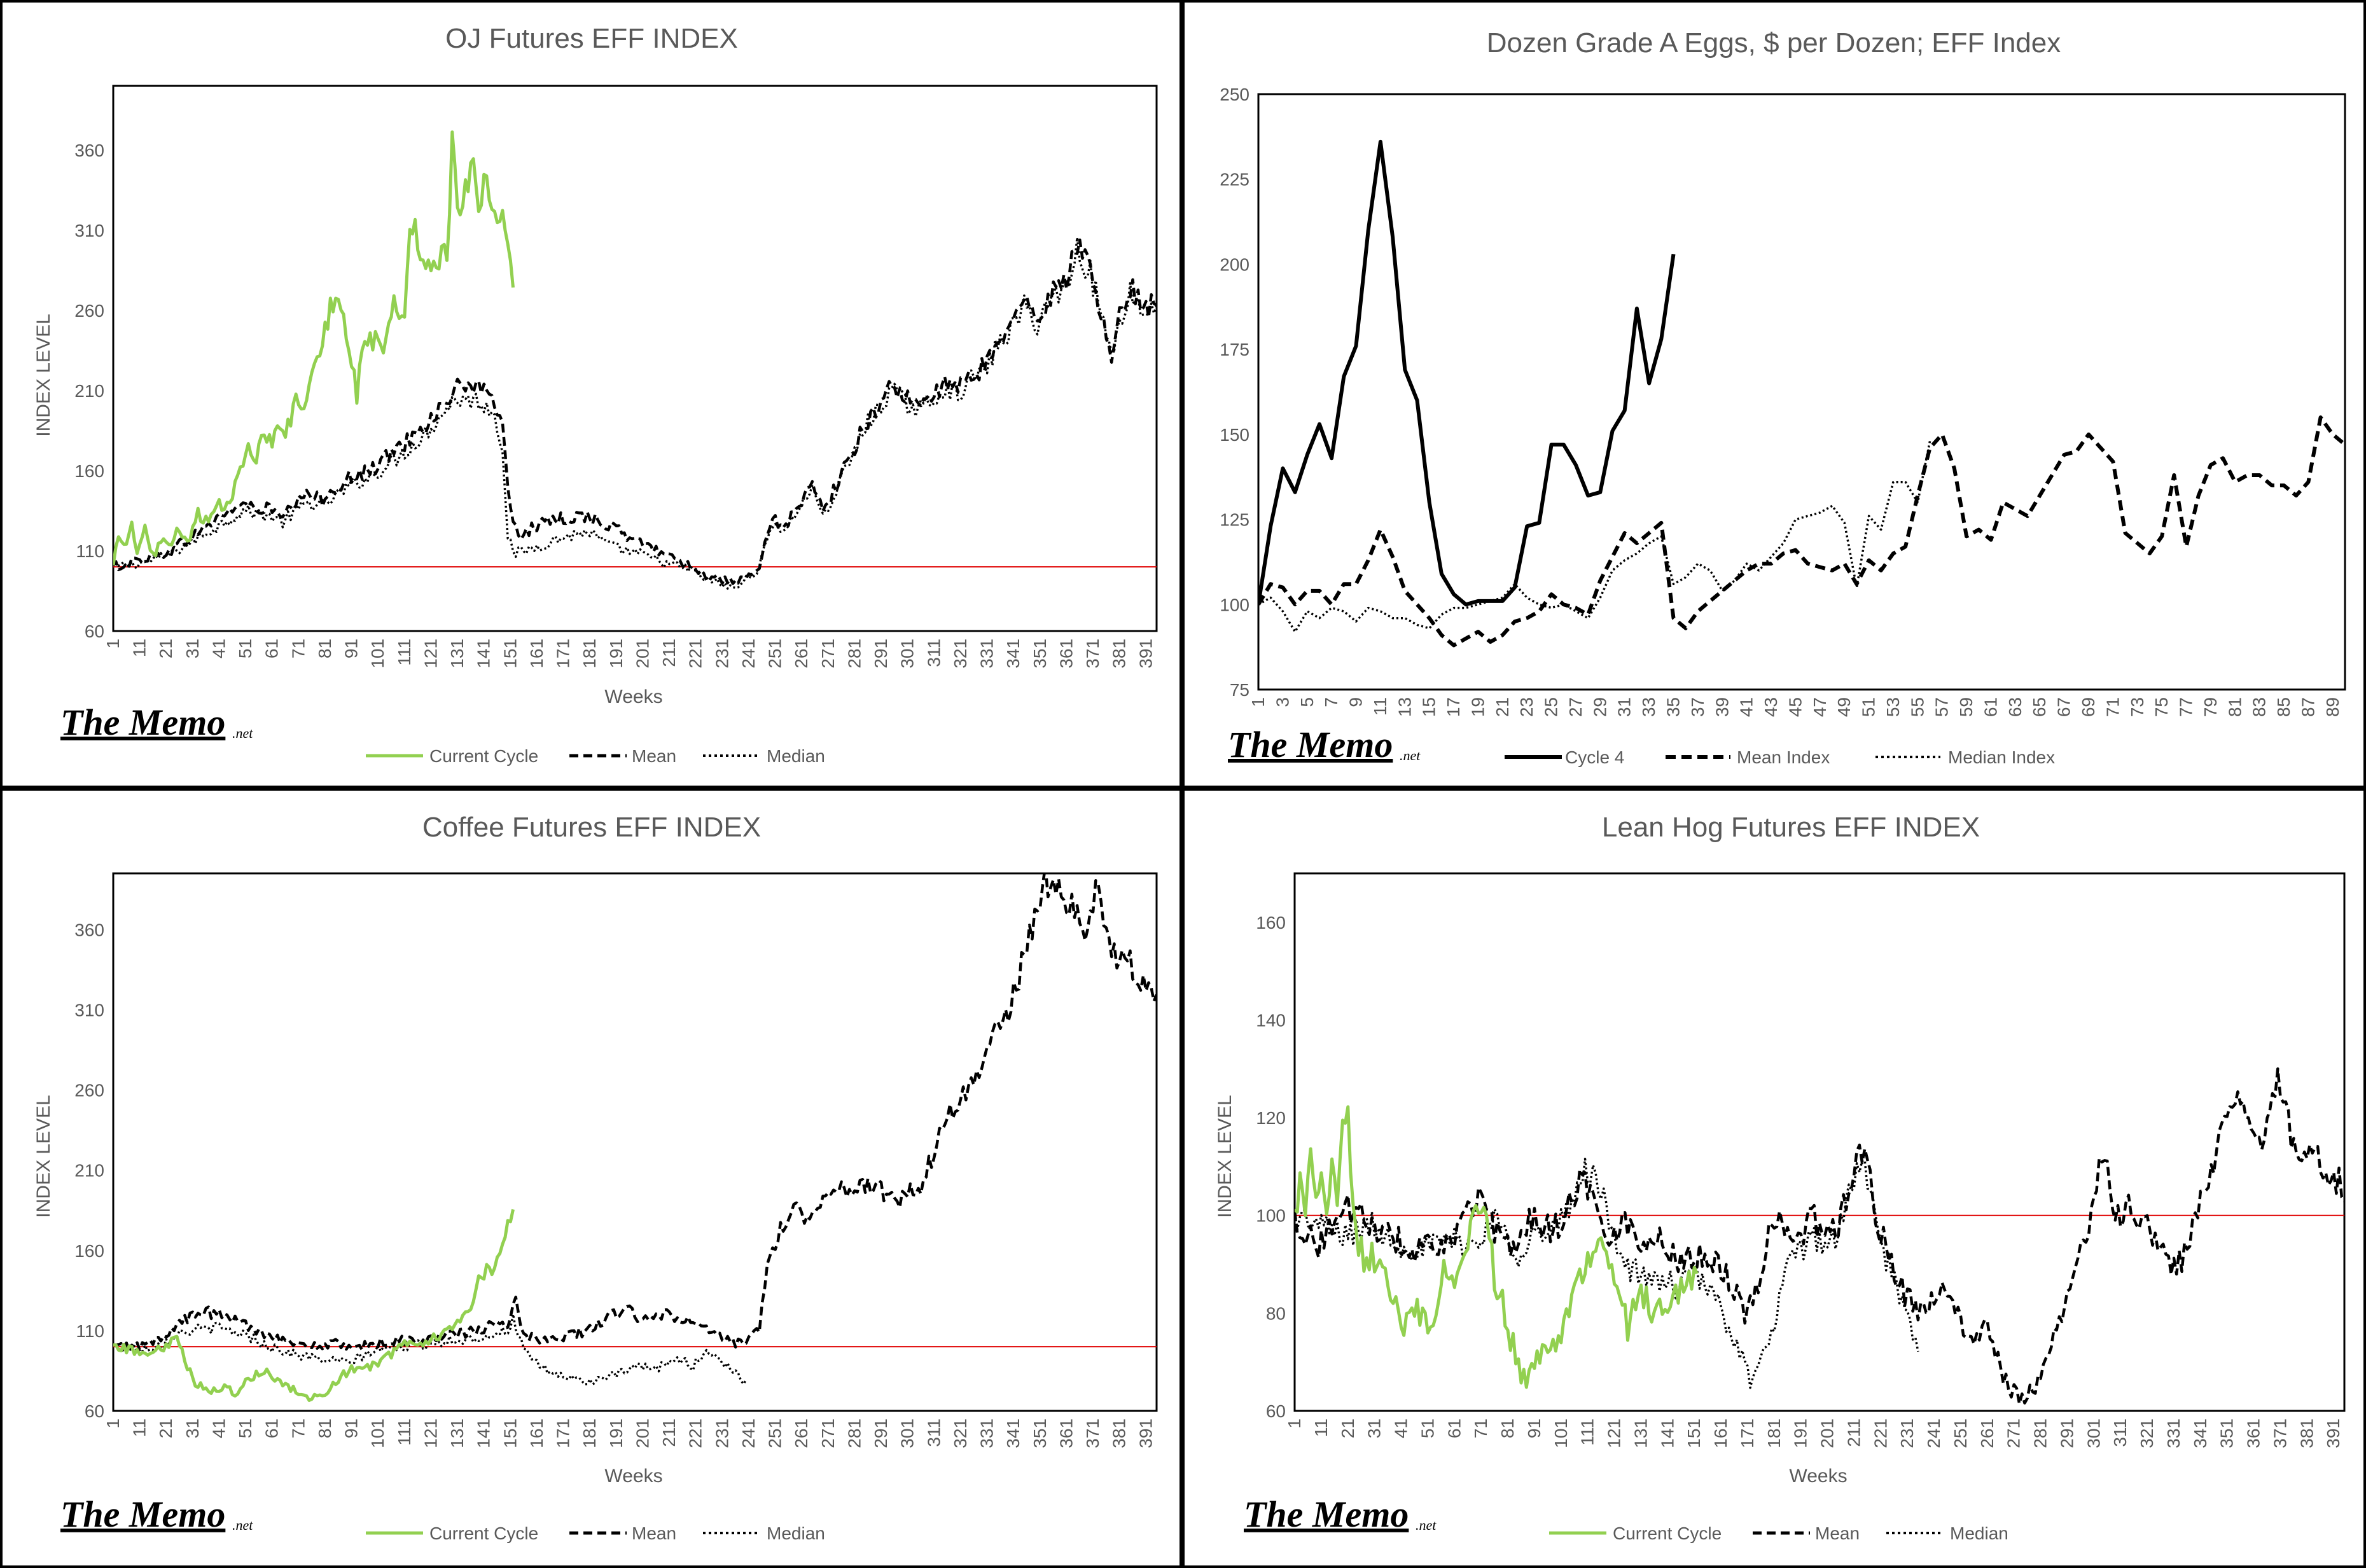  What do you see at coordinates (1551, 707) in the screenshot?
I see `x-tick-label: 25` at bounding box center [1551, 707].